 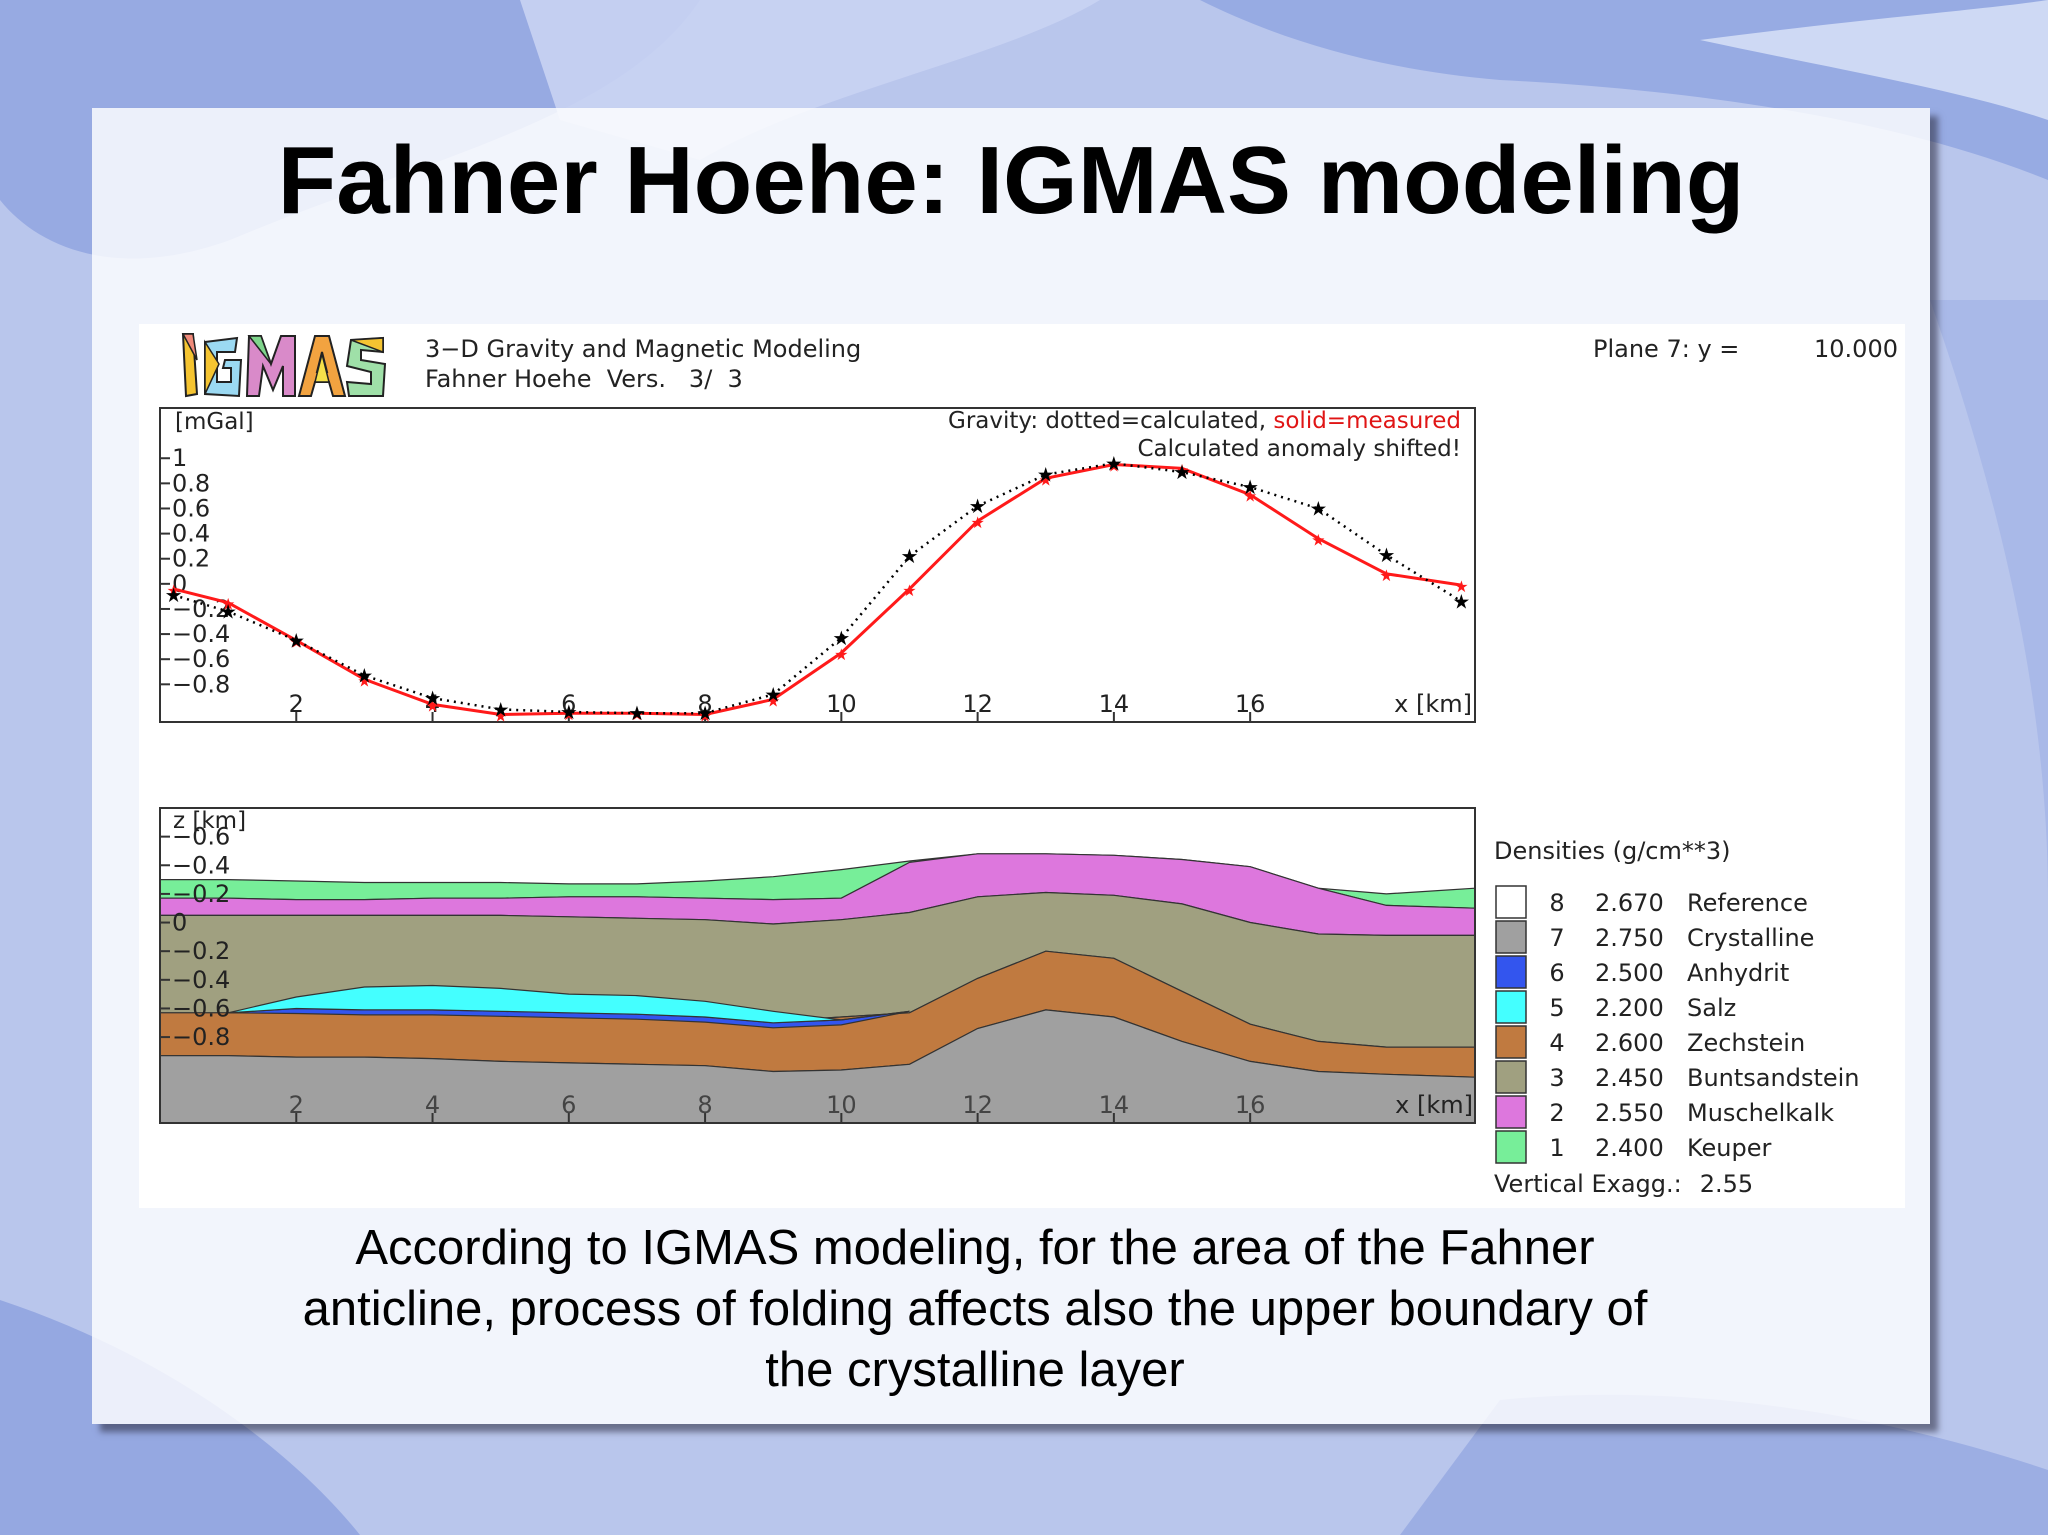 I want to click on legend-name: Muschelkalk, so click(x=1760, y=1113).